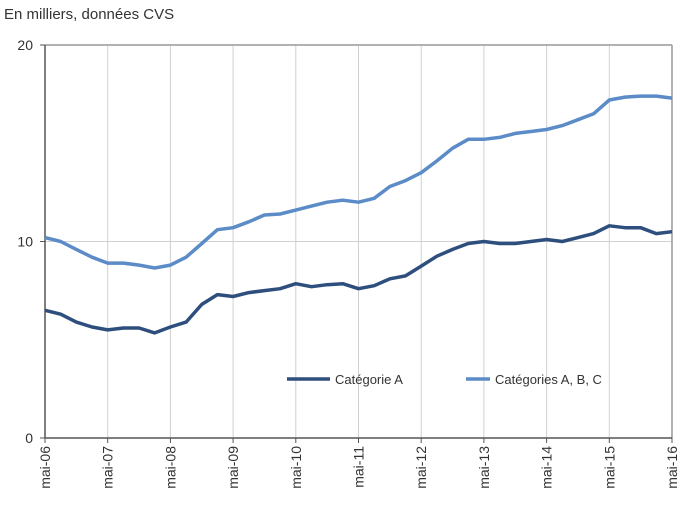 The height and width of the screenshot is (520, 700). I want to click on y-tick-label: 10, so click(25, 242).